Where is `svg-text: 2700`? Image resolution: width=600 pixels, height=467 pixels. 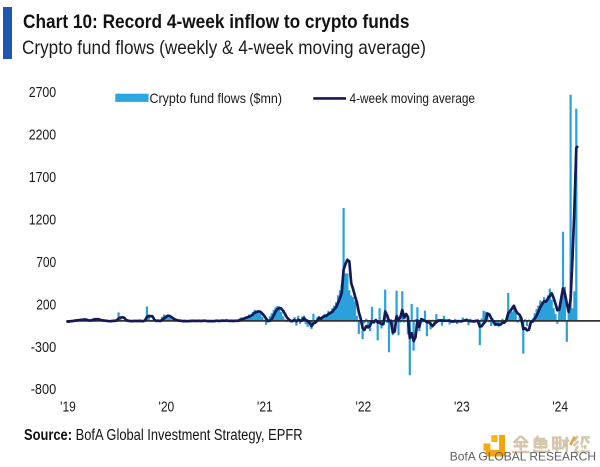
svg-text: 2700 is located at coordinates (43, 92).